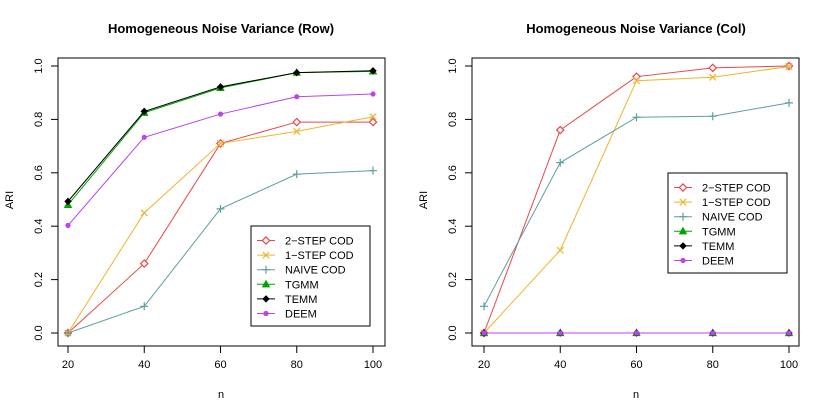 This screenshot has width=830, height=415. Describe the element at coordinates (732, 218) in the screenshot. I see `legend-label: NAIVE COD` at that location.